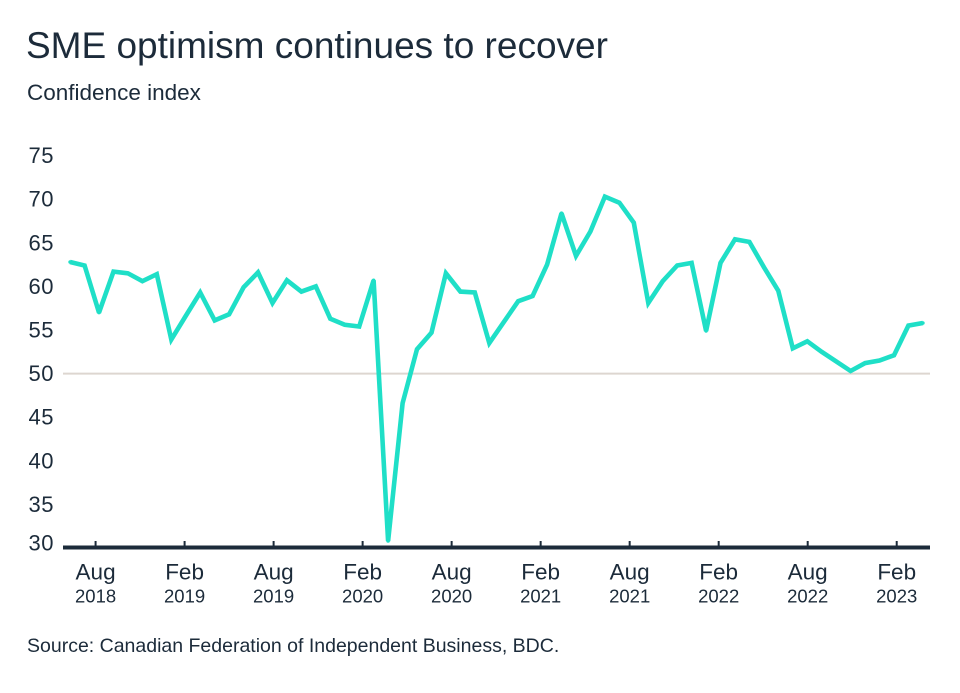 The width and height of the screenshot is (960, 693). Describe the element at coordinates (41, 330) in the screenshot. I see `y-tick-label: 55` at that location.